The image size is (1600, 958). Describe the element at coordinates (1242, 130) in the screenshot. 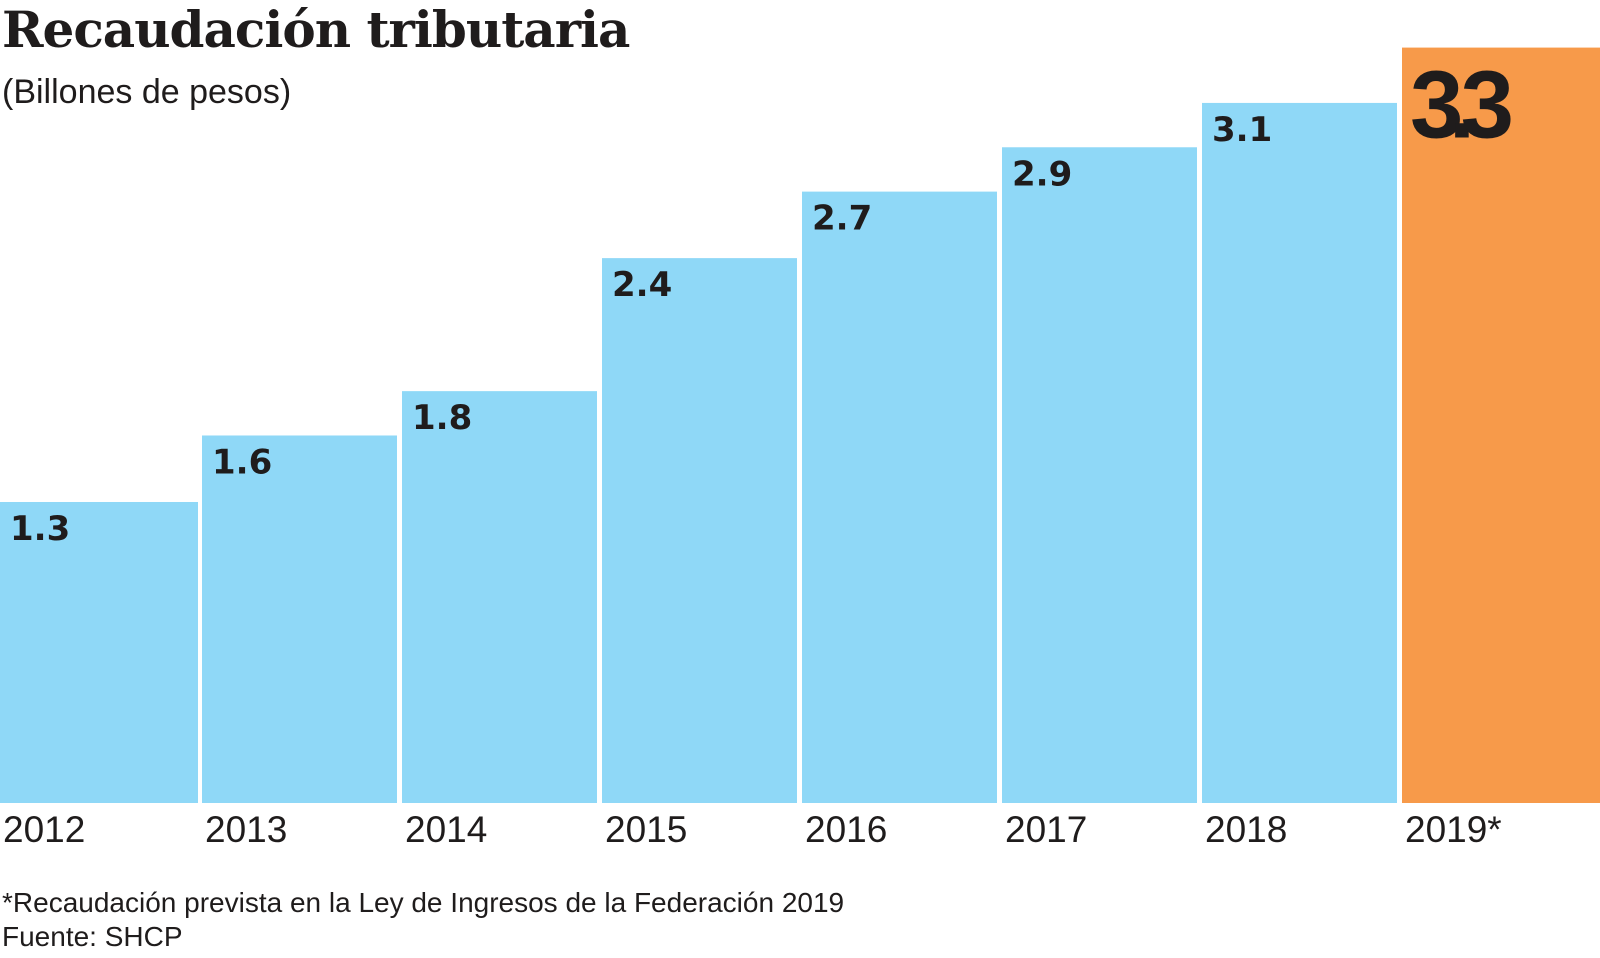

I see `value-label-2018: 3.1` at that location.